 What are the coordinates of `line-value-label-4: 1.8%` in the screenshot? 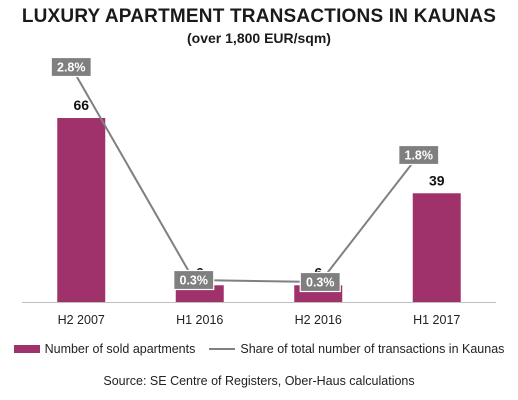 It's located at (419, 156).